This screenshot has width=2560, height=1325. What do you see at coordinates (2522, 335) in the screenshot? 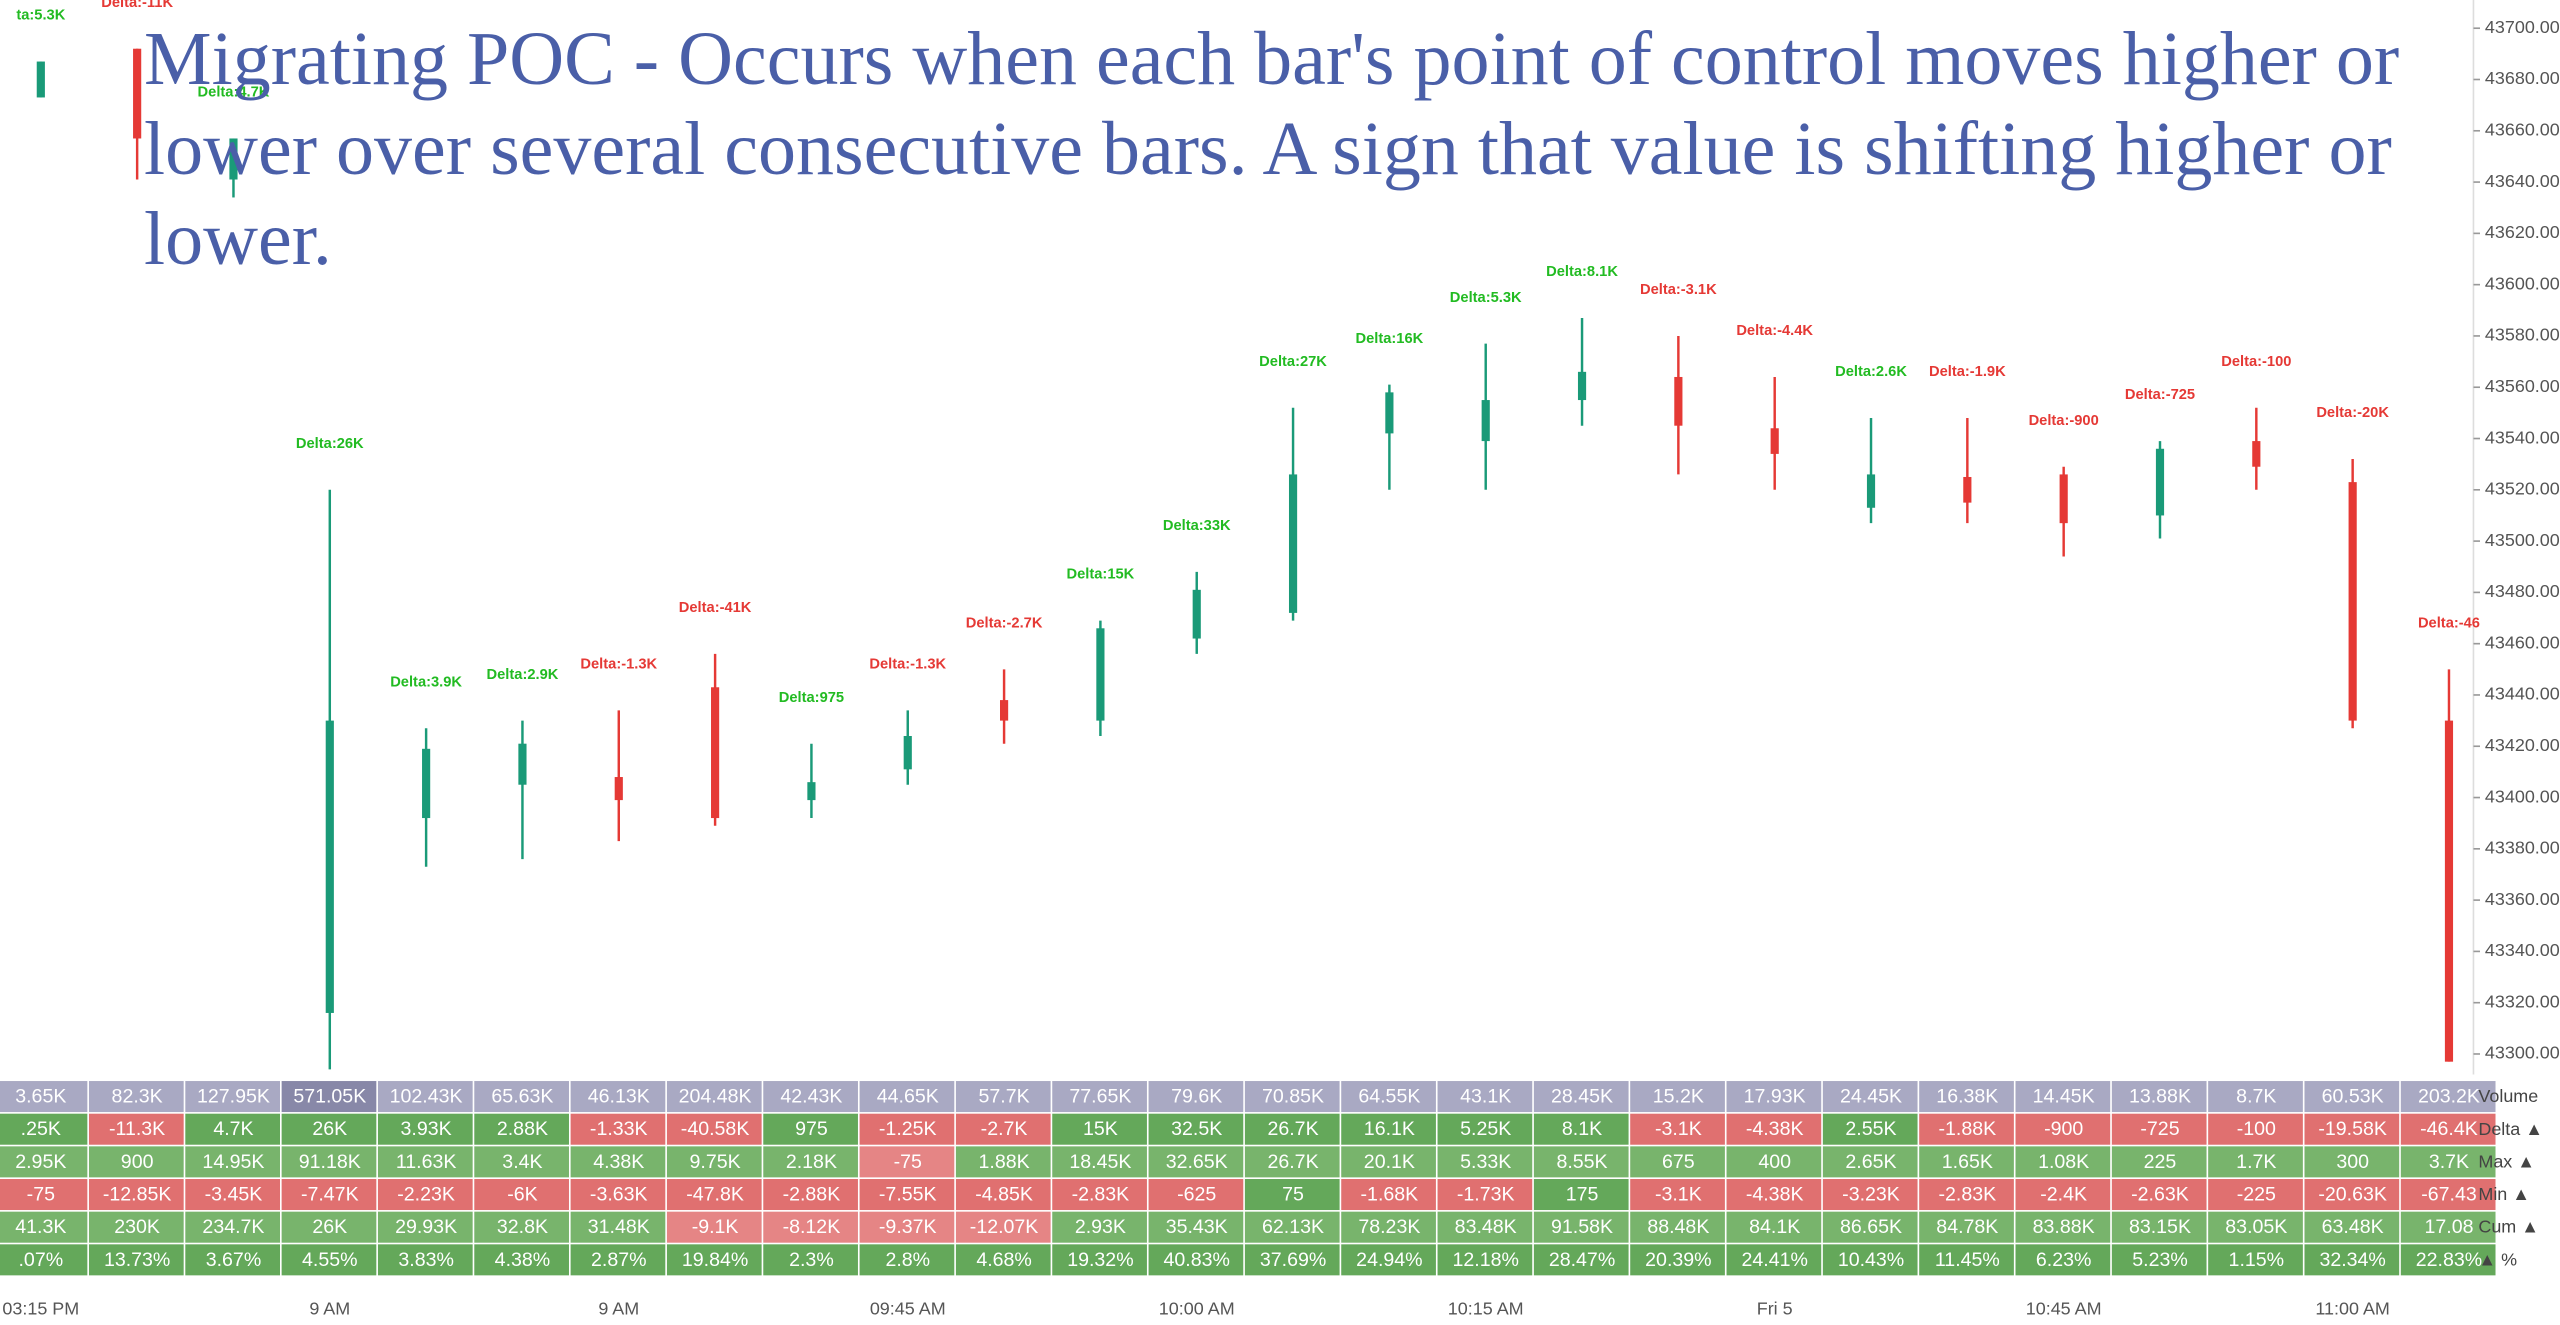
I see `y-tick-label: 43580.00` at bounding box center [2522, 335].